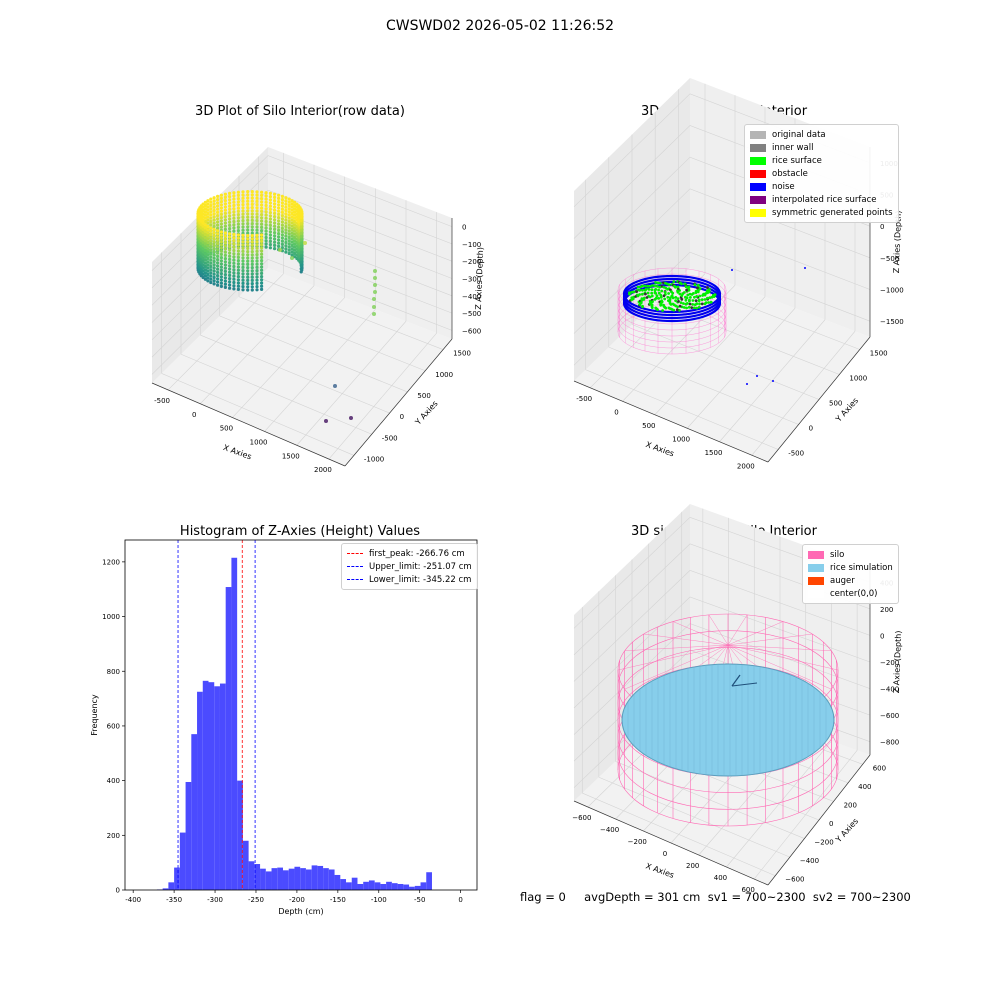 This screenshot has width=1000, height=1000. I want to click on sim-auger-arm, so click(744, 684).